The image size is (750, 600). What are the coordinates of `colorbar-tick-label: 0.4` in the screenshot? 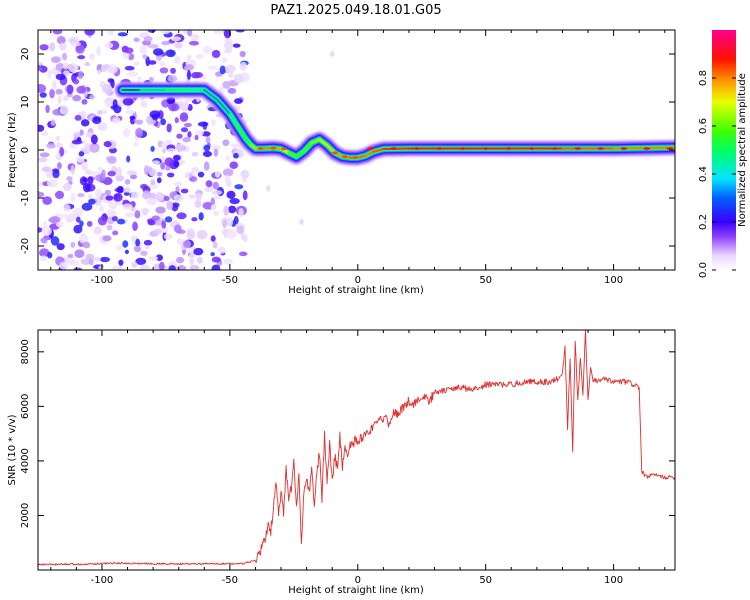 It's located at (703, 174).